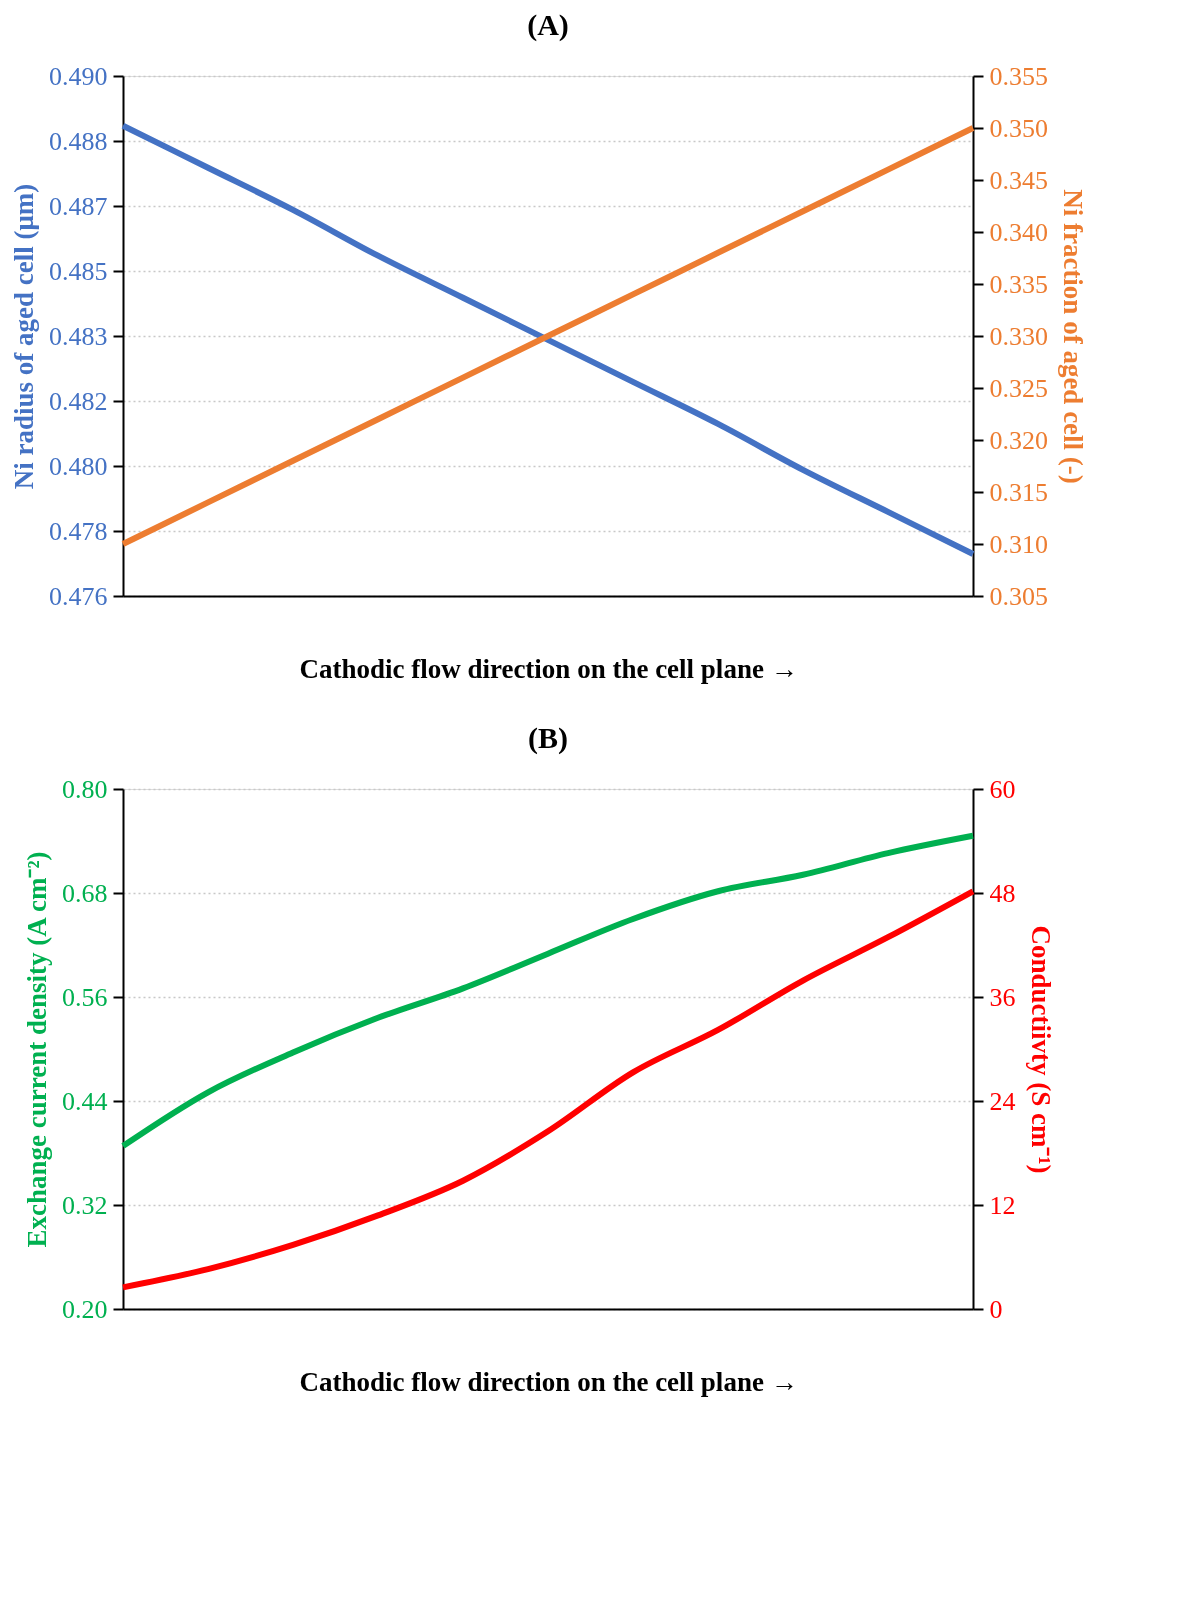  I want to click on y-tick-label: 0.478, so click(78, 531).